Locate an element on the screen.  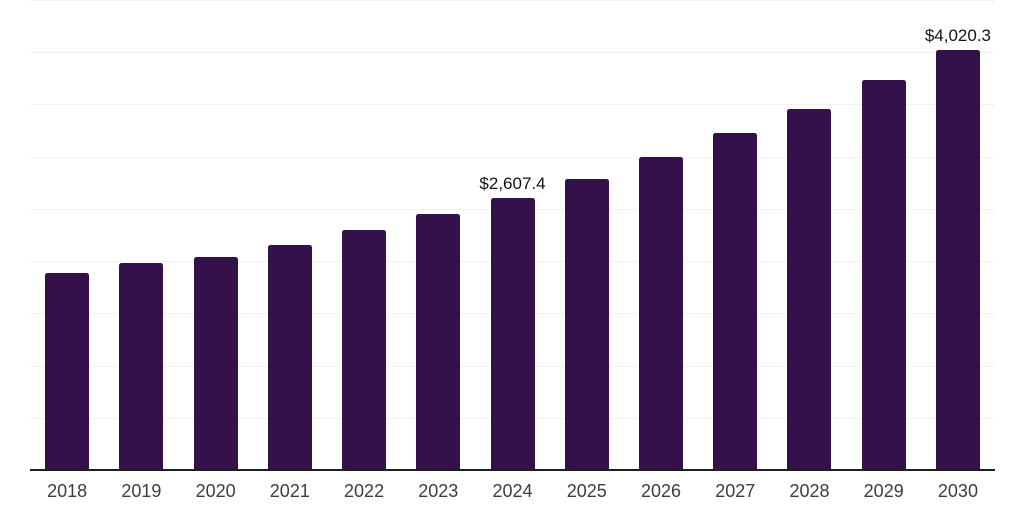
bar-2030: $4,020.3 is located at coordinates (958, 248).